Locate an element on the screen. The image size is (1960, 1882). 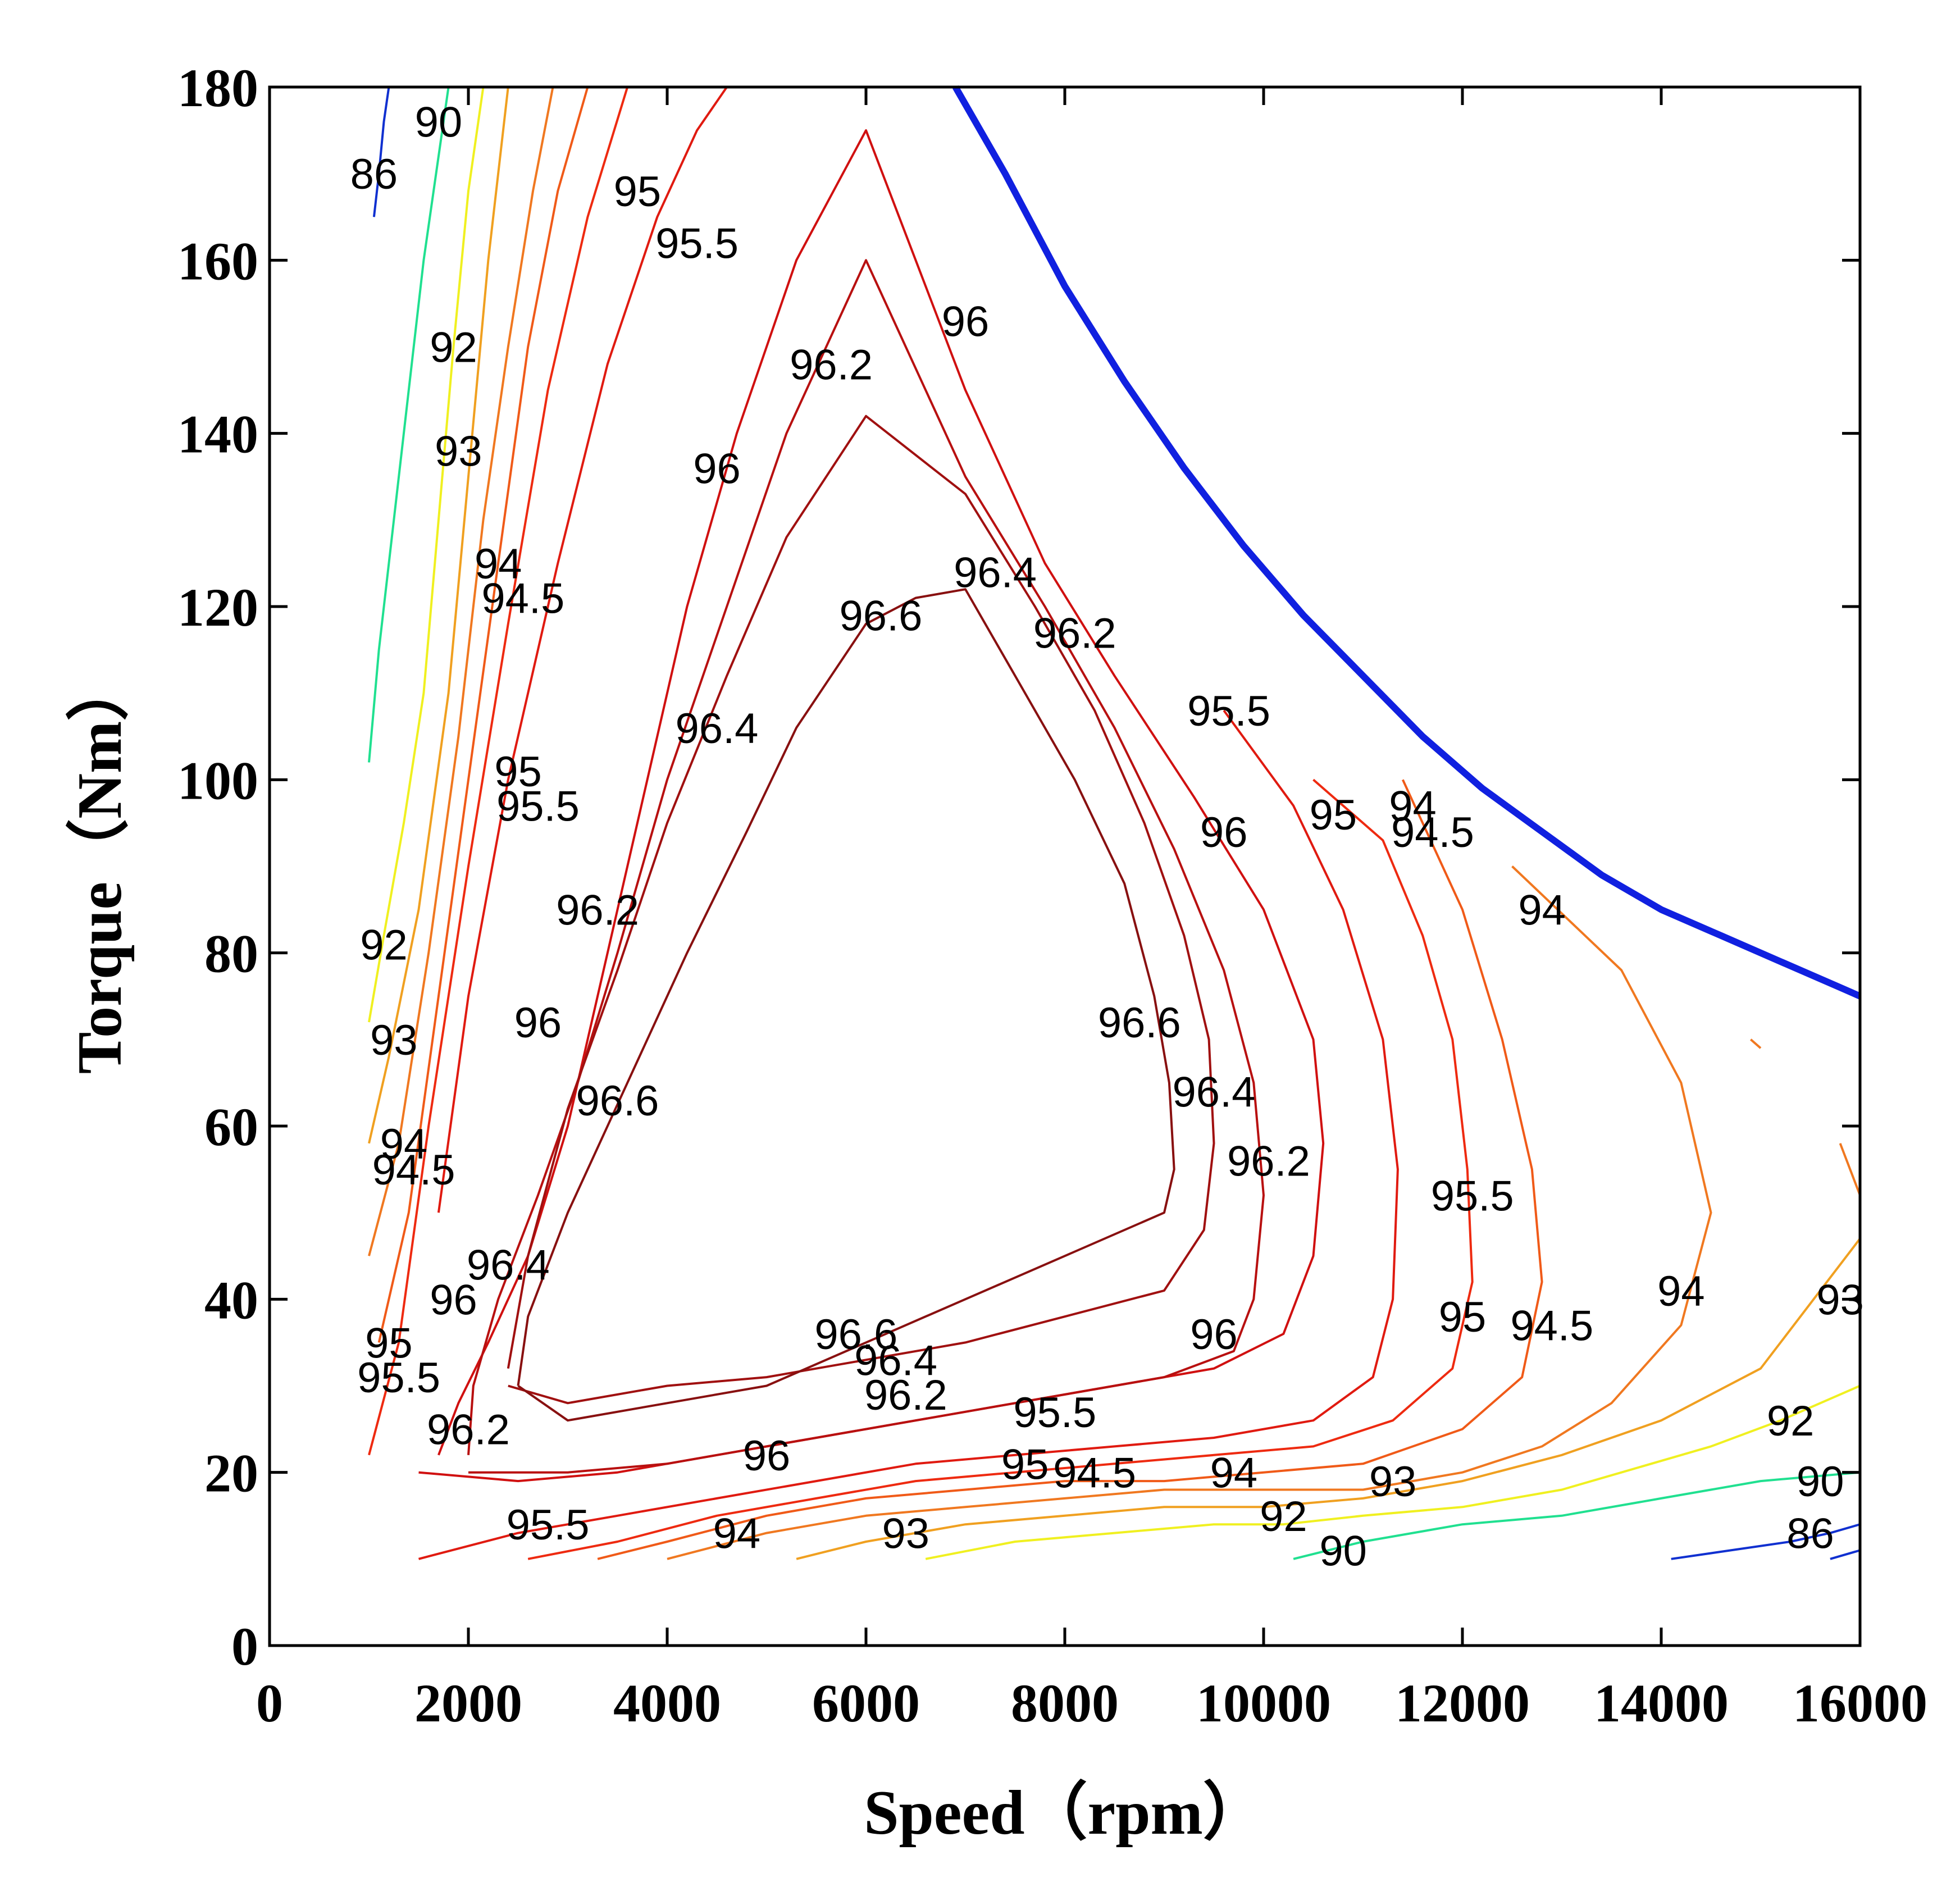
contour-label-50: 95 is located at coordinates (1025, 1464).